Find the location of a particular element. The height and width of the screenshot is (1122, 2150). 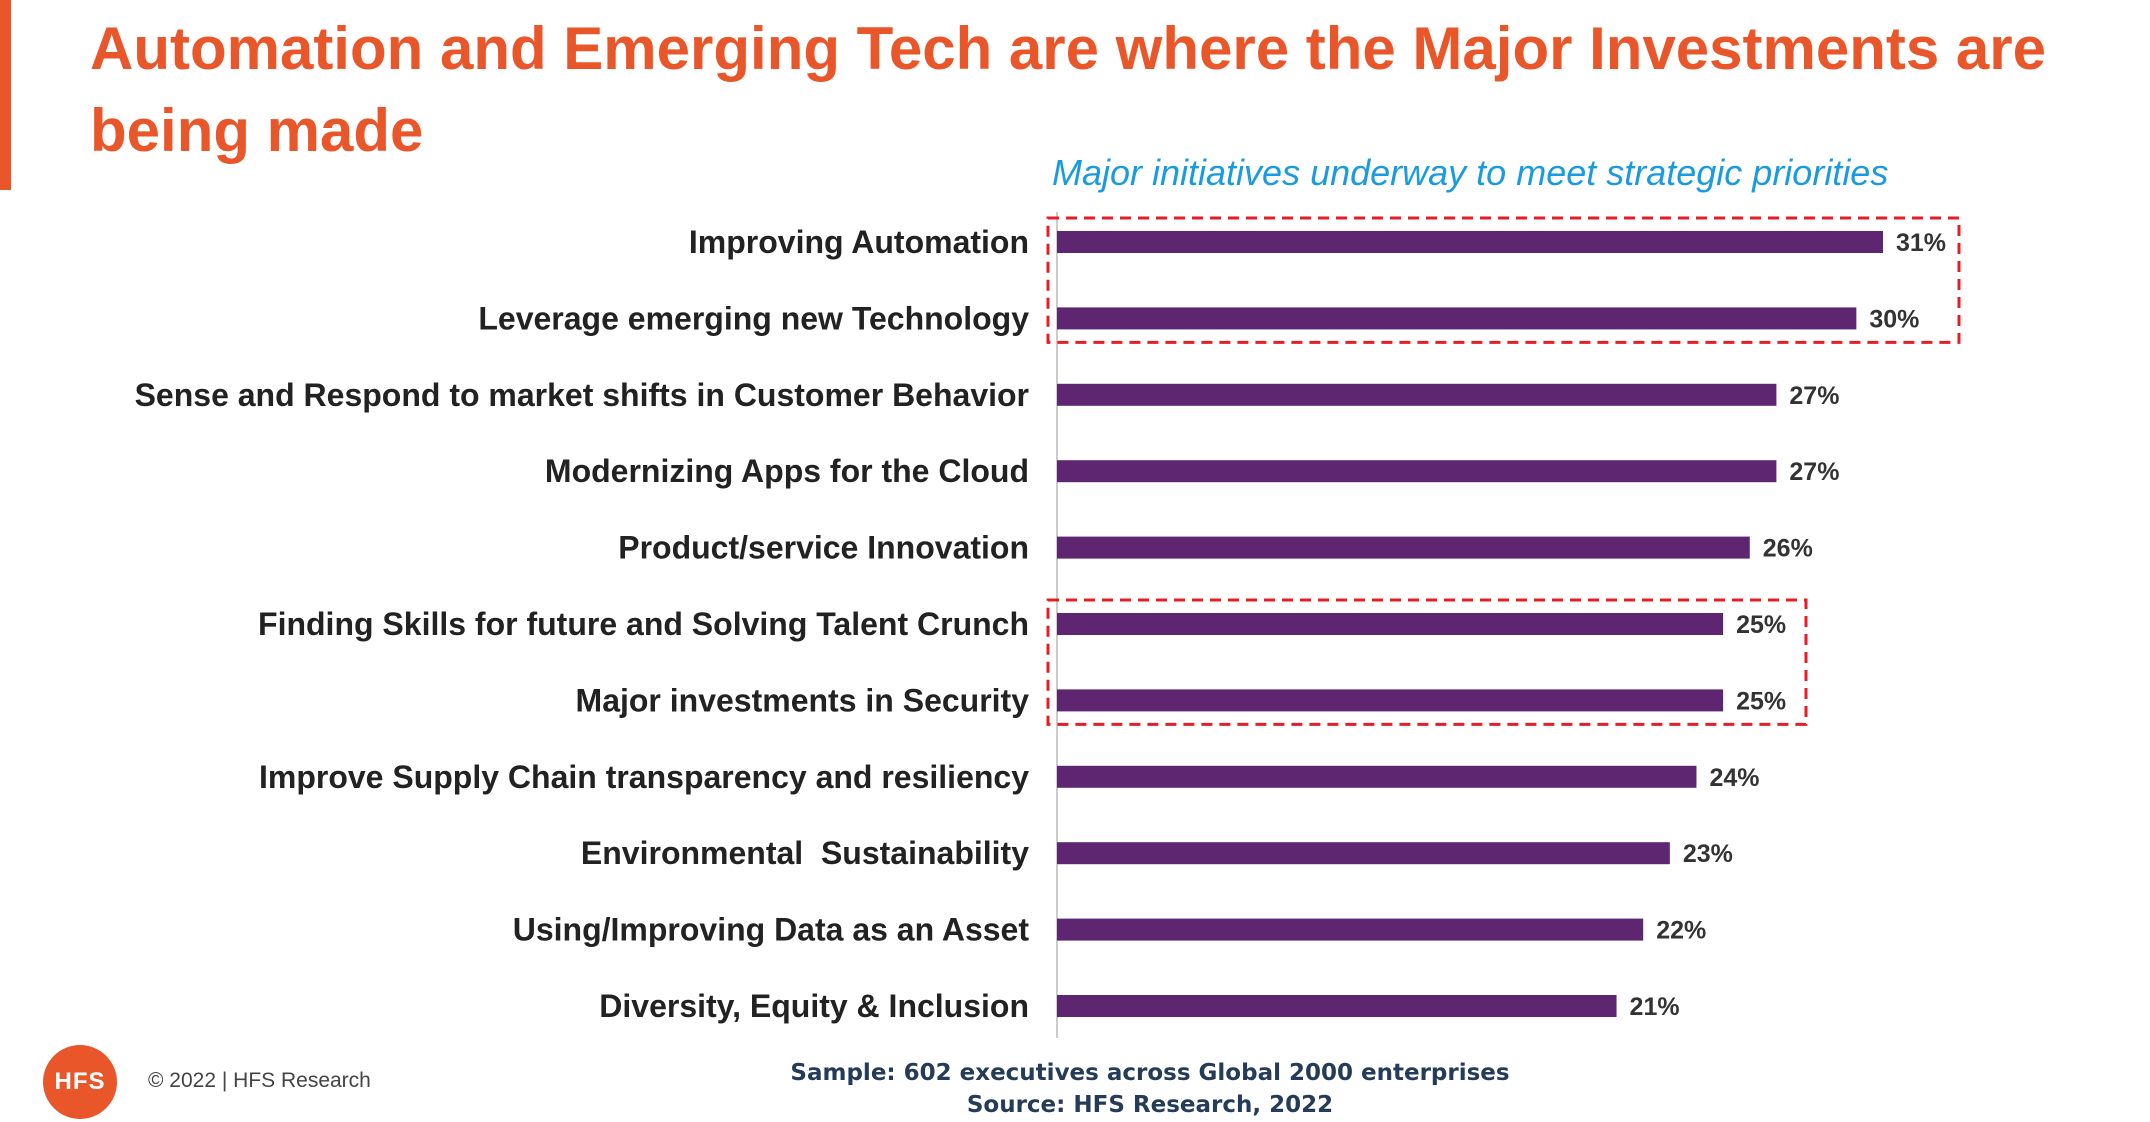

value-label: 21% is located at coordinates (1655, 1007).